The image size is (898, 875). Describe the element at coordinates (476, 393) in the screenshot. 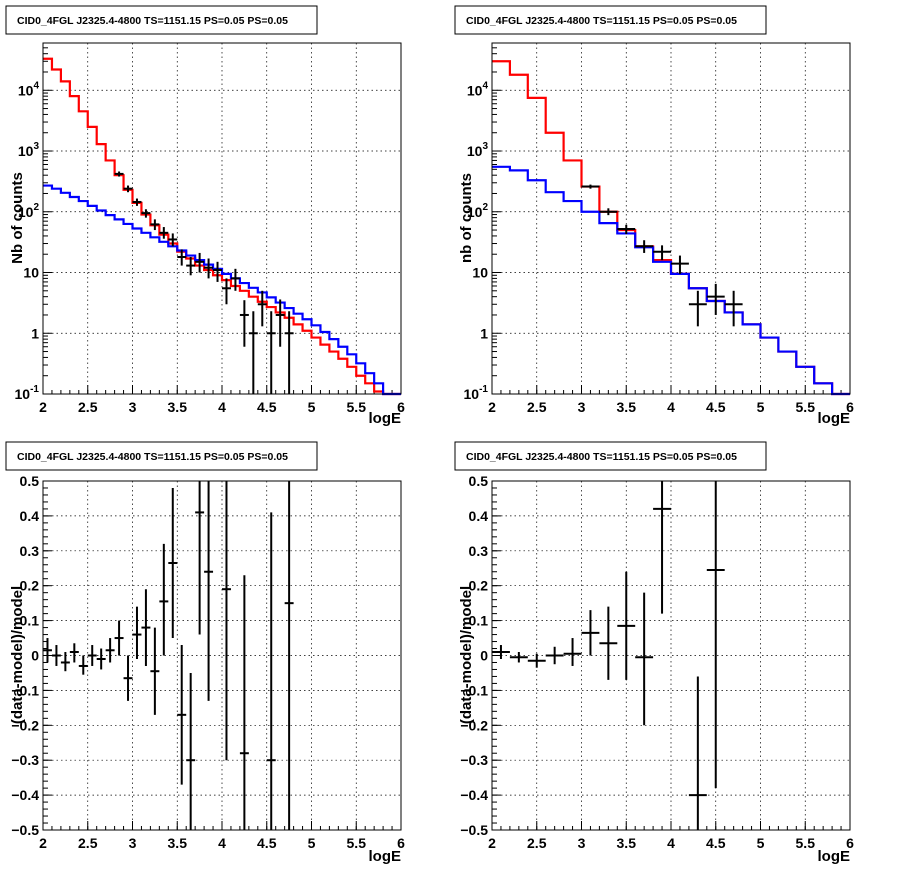

I see `y-tick-label: 10⁻¹` at that location.